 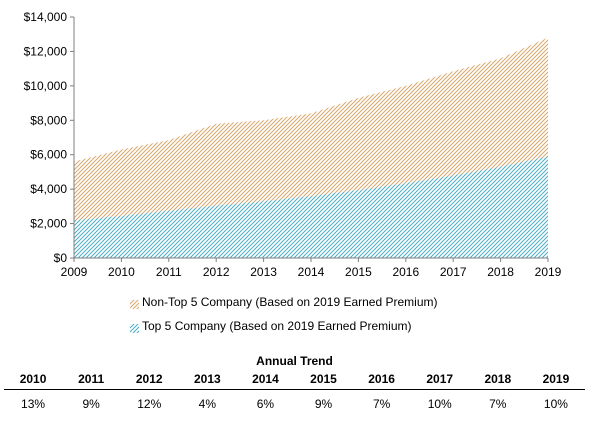 I want to click on trend-value-cell: 12%, so click(x=149, y=404).